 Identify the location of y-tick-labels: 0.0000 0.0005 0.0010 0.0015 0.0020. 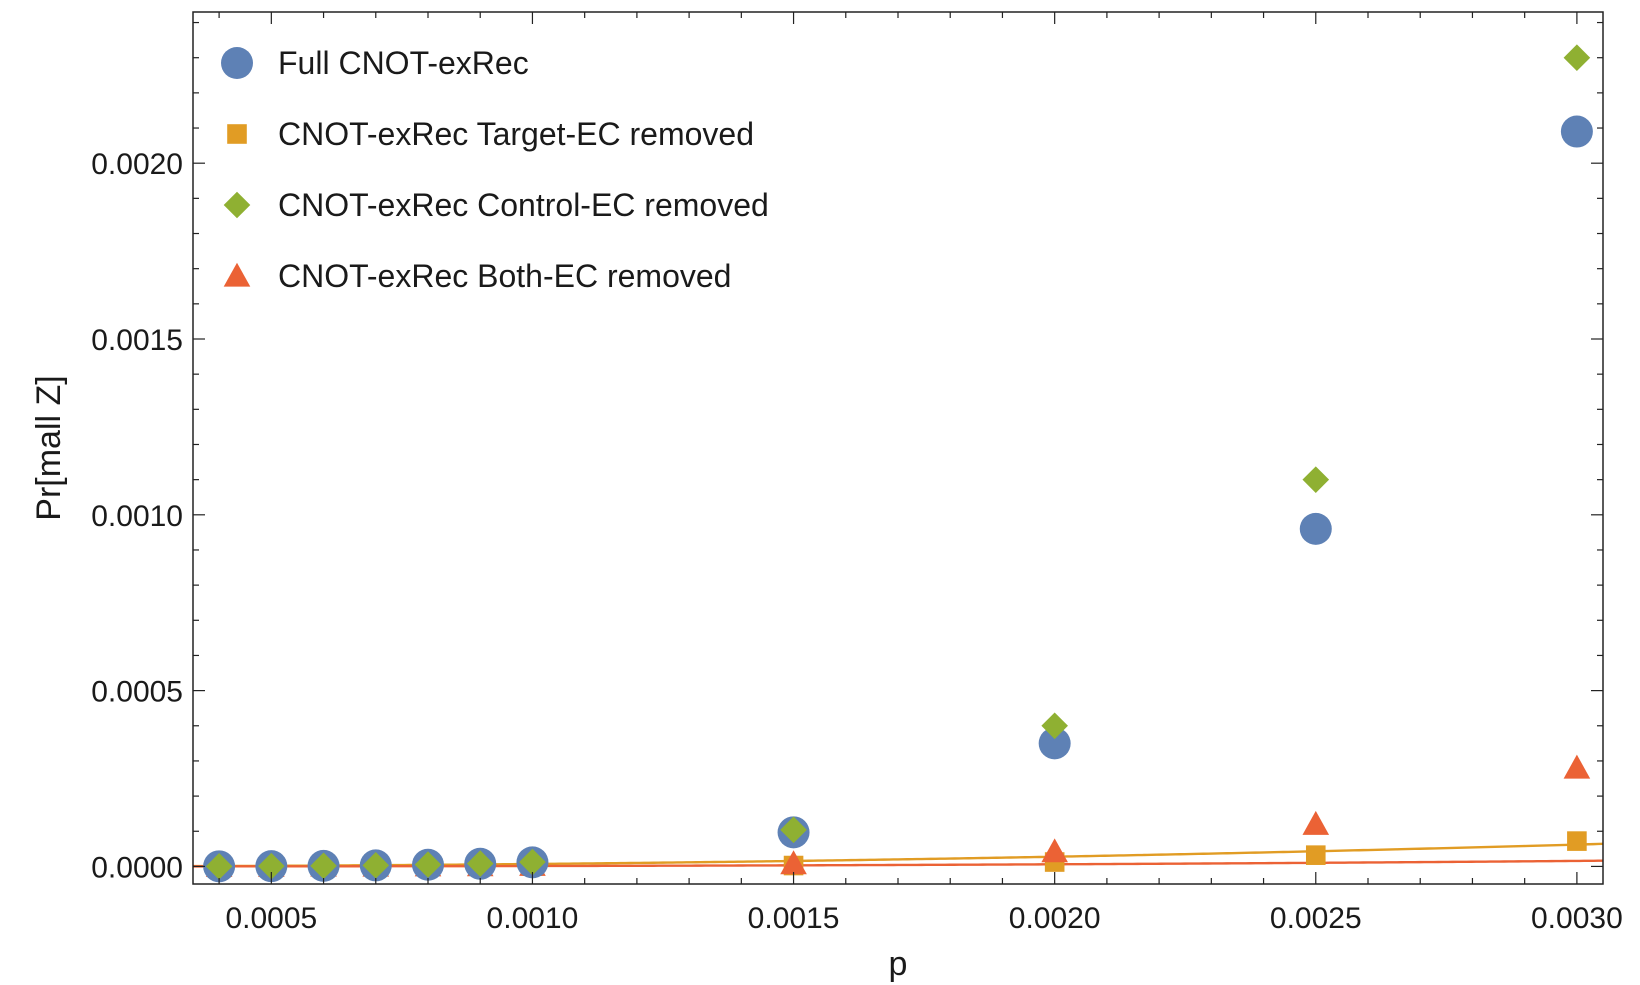
(137, 516).